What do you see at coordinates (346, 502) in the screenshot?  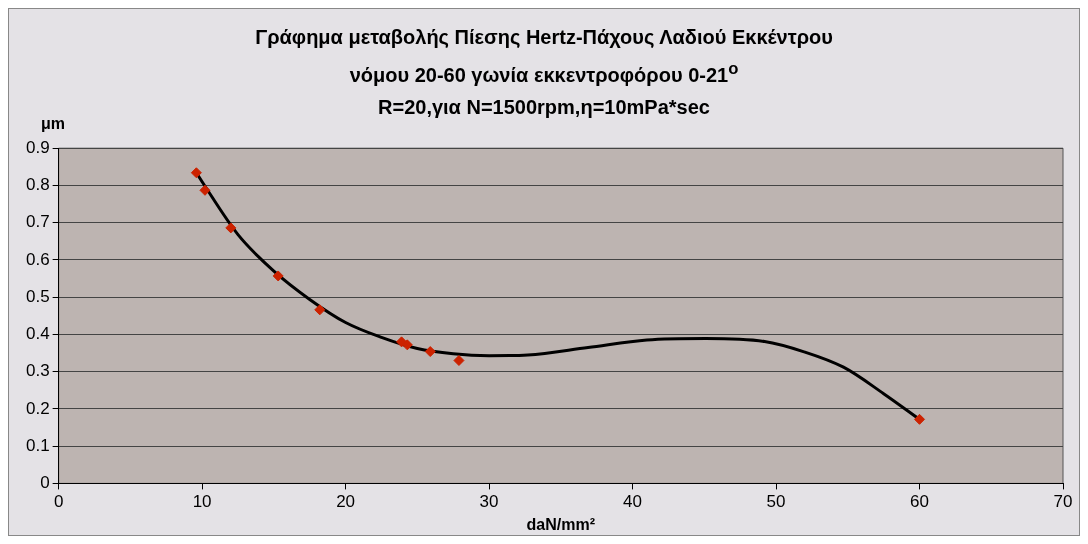 I see `x-tick-label: 20` at bounding box center [346, 502].